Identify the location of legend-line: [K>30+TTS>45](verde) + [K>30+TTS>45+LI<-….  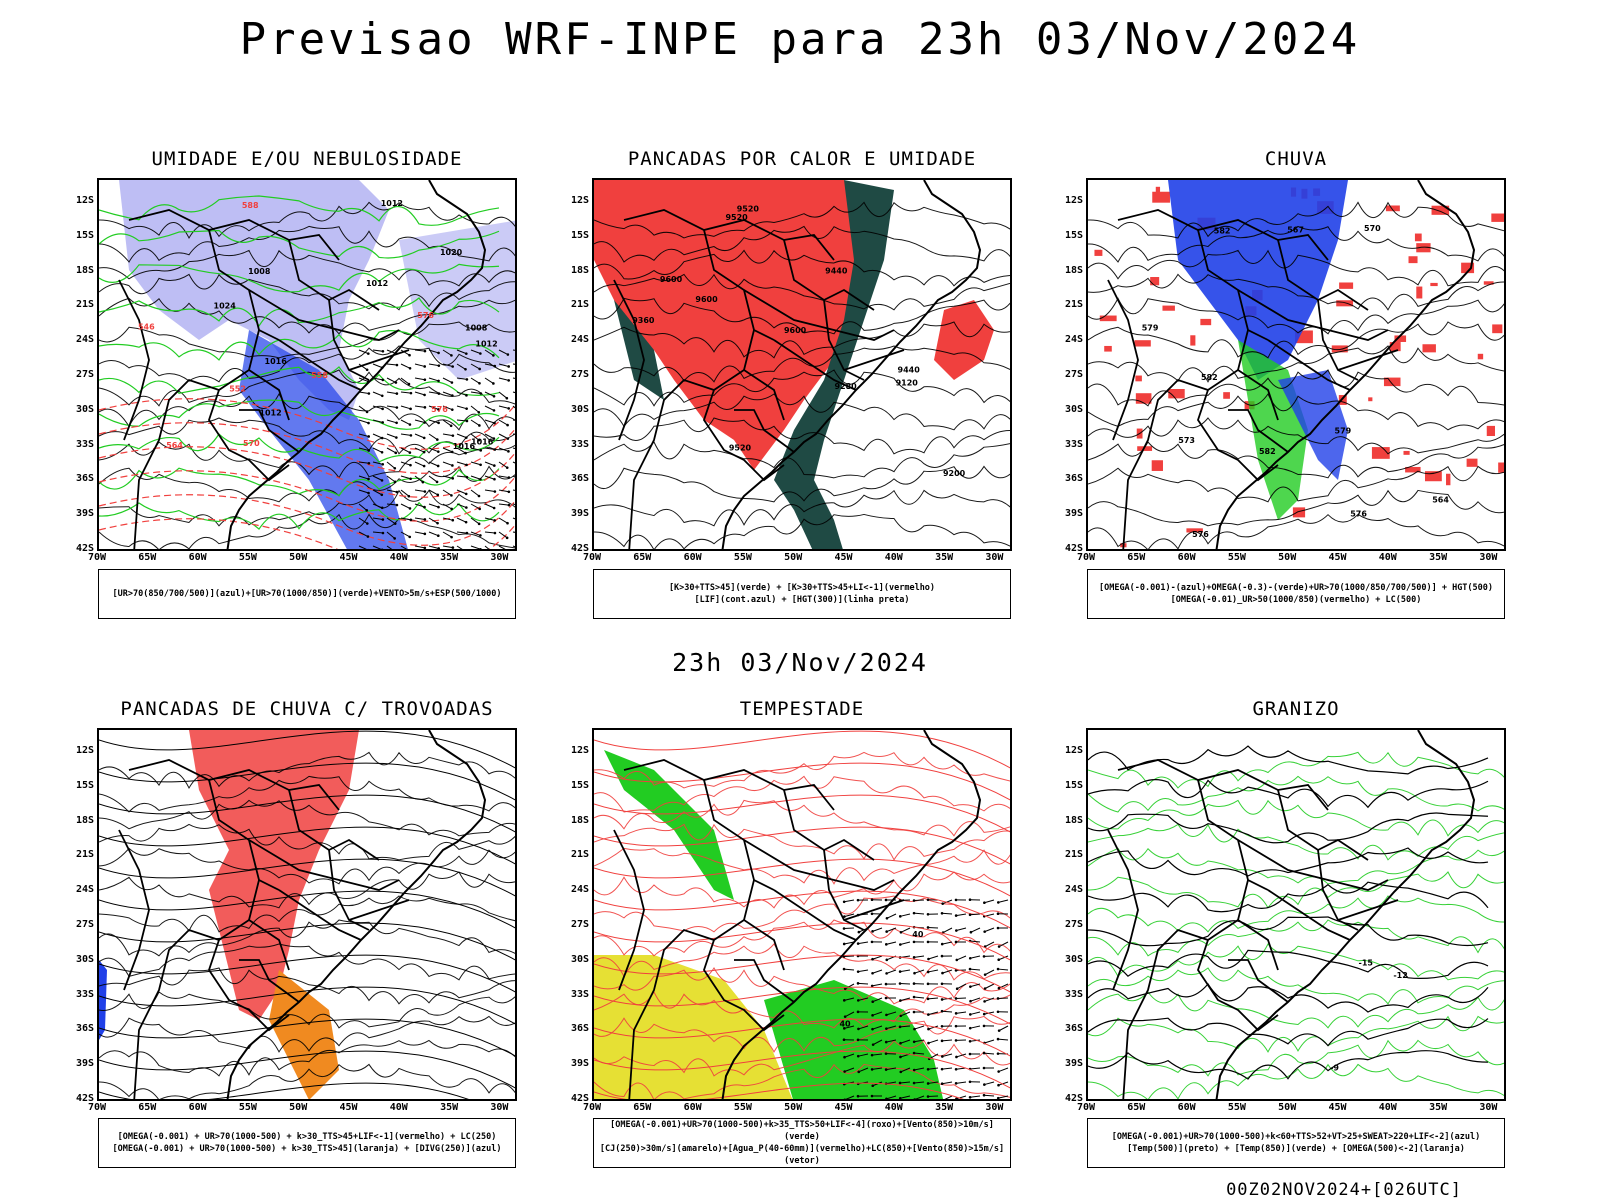
(802, 588).